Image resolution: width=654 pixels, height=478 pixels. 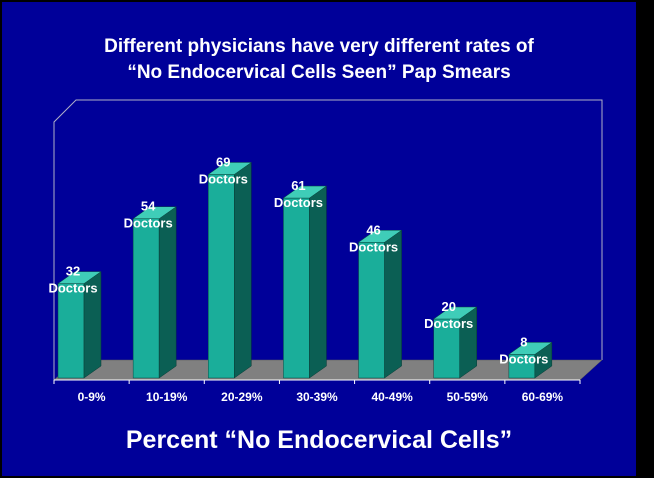 I want to click on bar-60-69%: 8 Doctors, so click(x=526, y=356).